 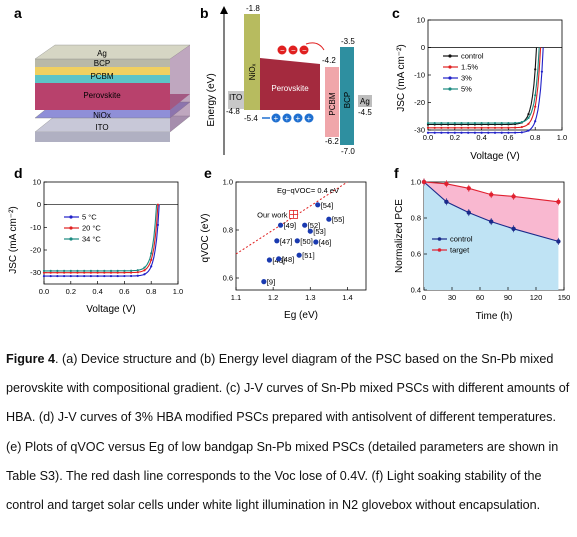 What do you see at coordinates (91, 228) in the screenshot?
I see `d-legend-label: 20 °C` at bounding box center [91, 228].